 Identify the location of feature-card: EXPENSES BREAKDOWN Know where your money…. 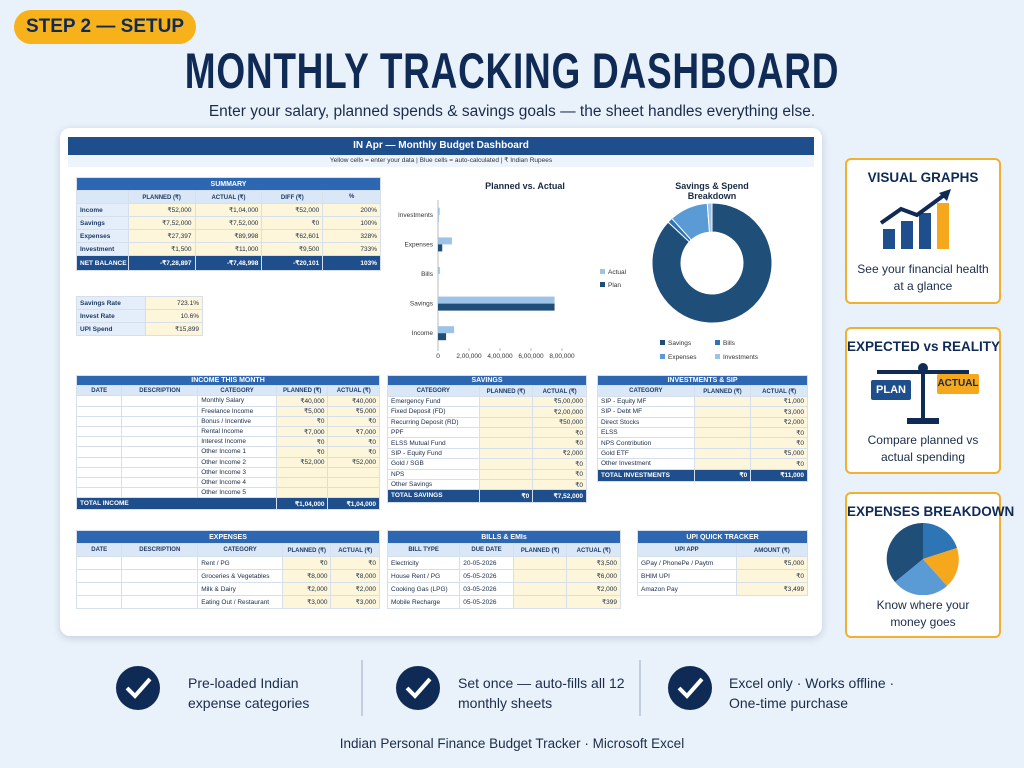
(930, 565).